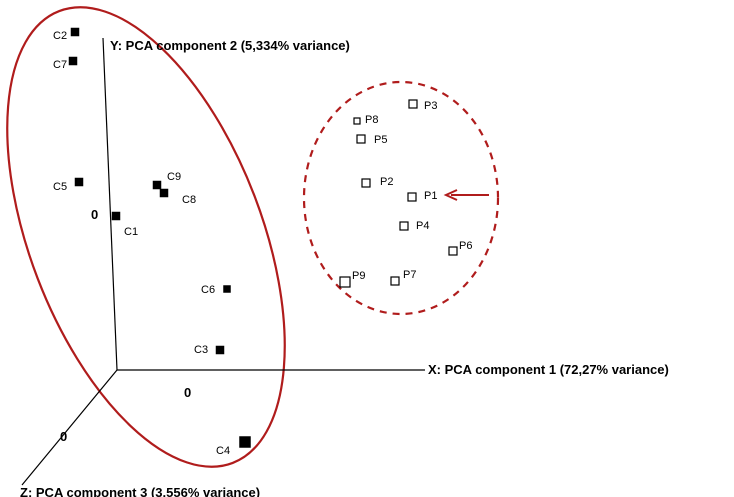  I want to click on point-label-p4: P4, so click(422, 226).